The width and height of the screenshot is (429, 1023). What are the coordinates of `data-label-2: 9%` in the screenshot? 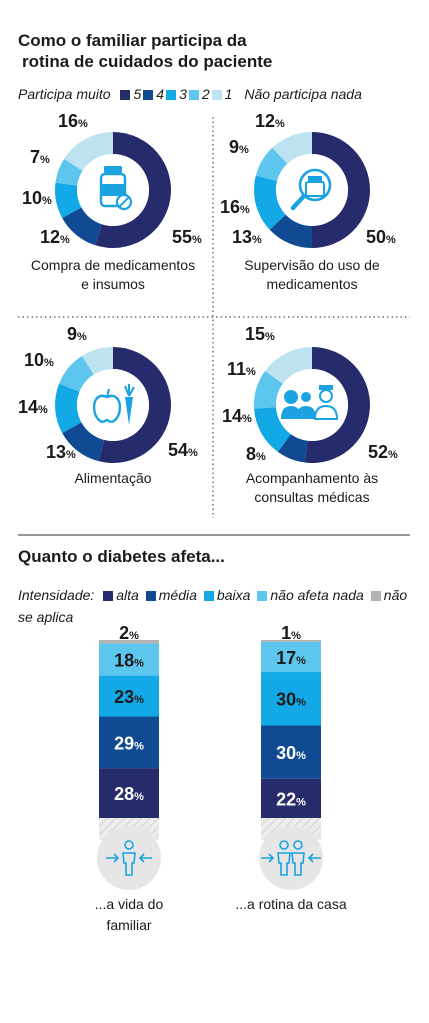 It's located at (239, 147).